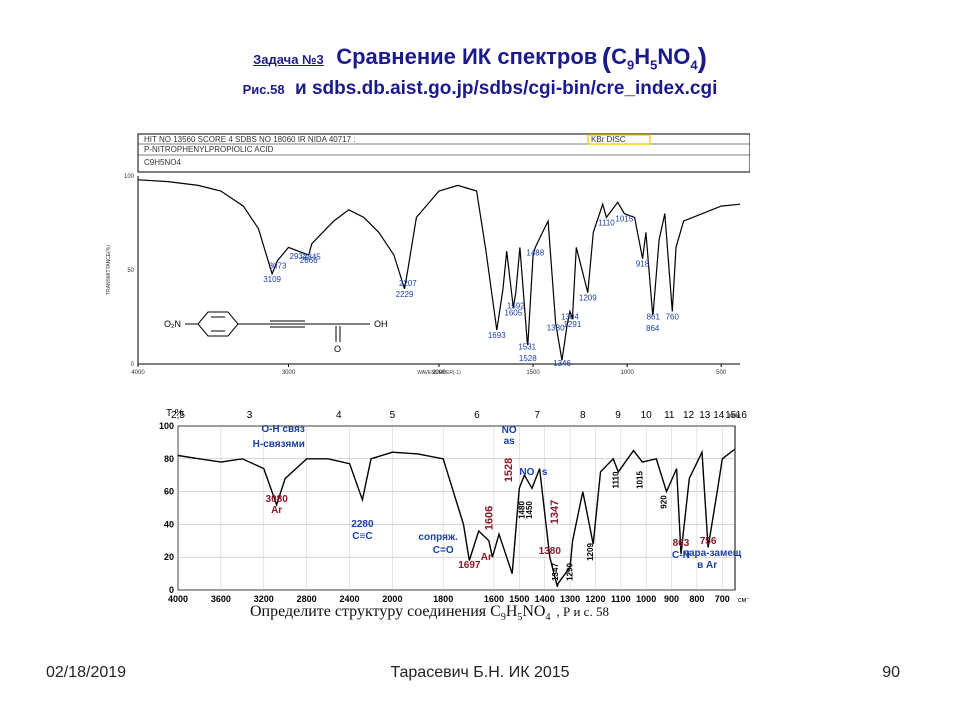  Describe the element at coordinates (169, 557) in the screenshot. I see `textbook-y-tick-label: 20` at that location.